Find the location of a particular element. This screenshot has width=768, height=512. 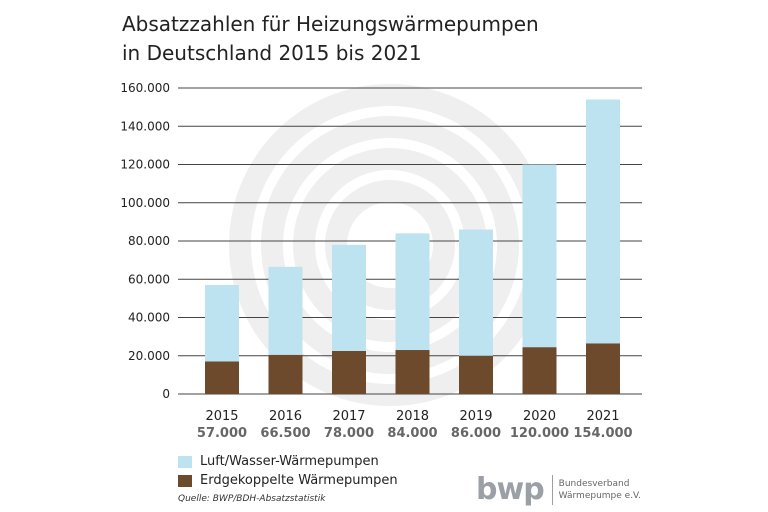

x-tick-label: 2015 is located at coordinates (221, 416).